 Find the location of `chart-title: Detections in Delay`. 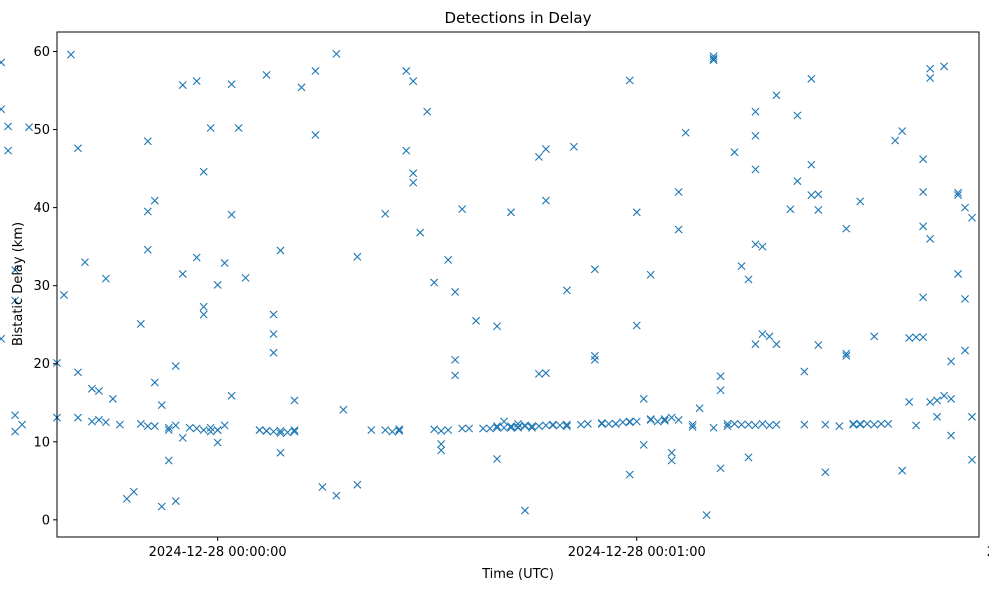

chart-title: Detections in Delay is located at coordinates (518, 18).